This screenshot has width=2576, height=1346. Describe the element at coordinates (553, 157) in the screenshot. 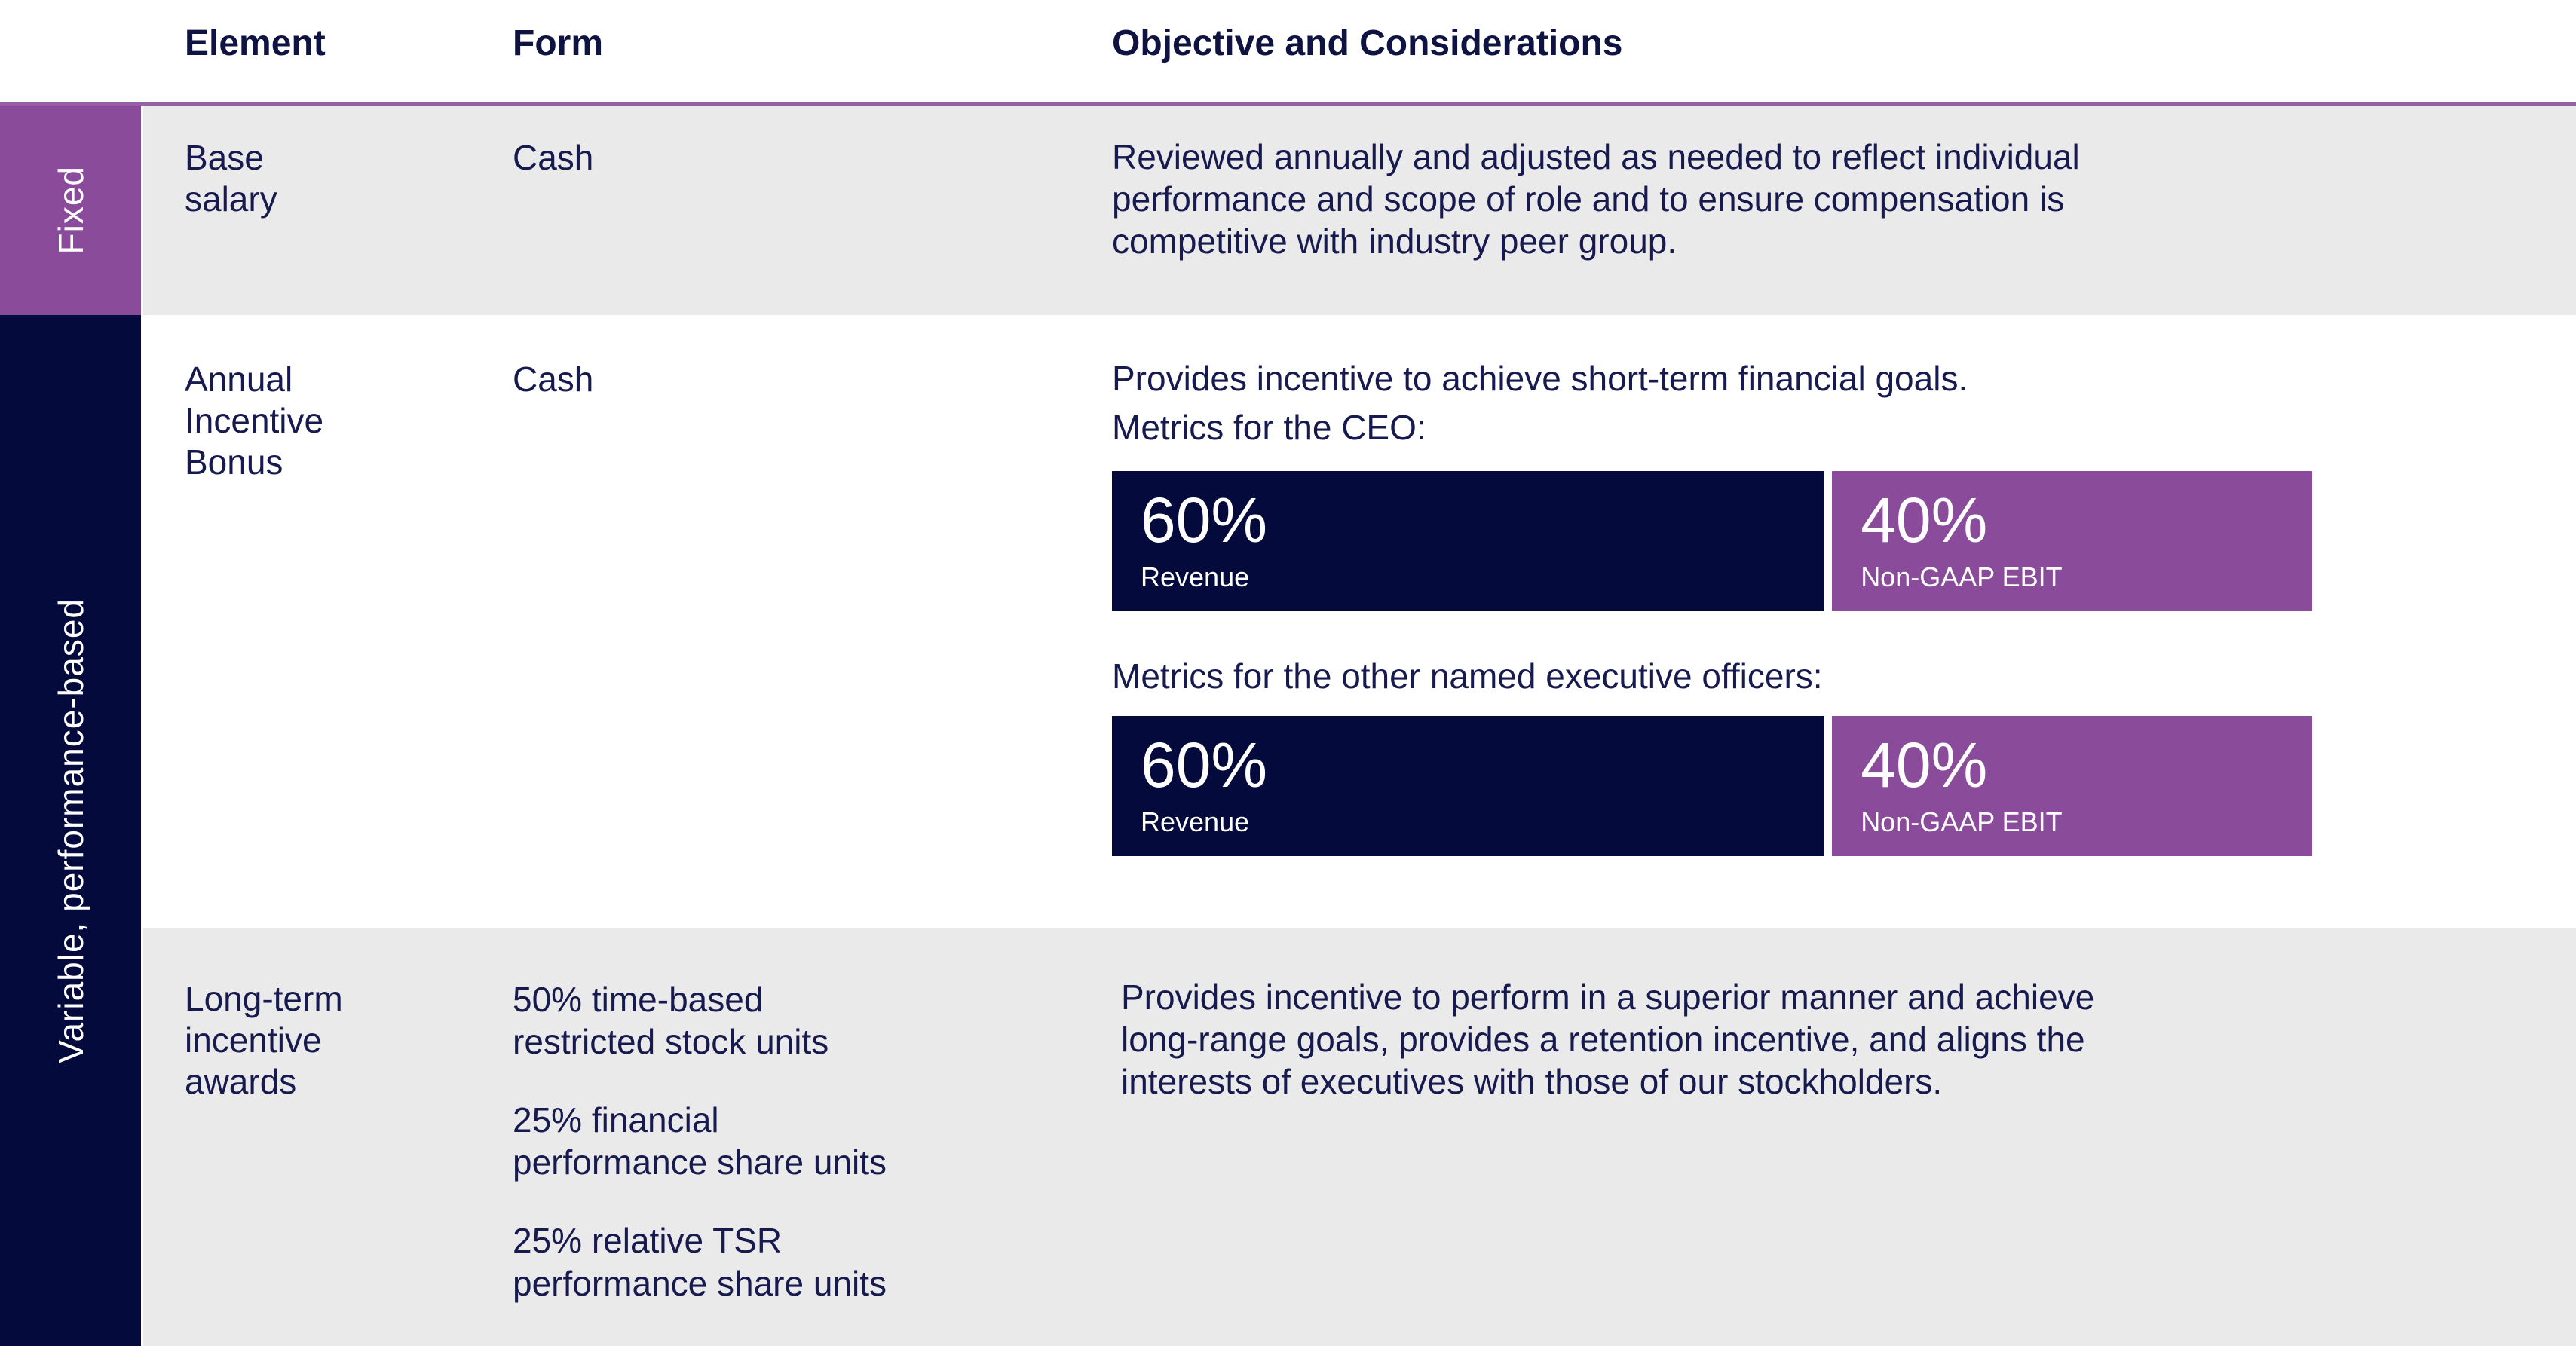

I see `cell-form-base-salary: Cash` at that location.